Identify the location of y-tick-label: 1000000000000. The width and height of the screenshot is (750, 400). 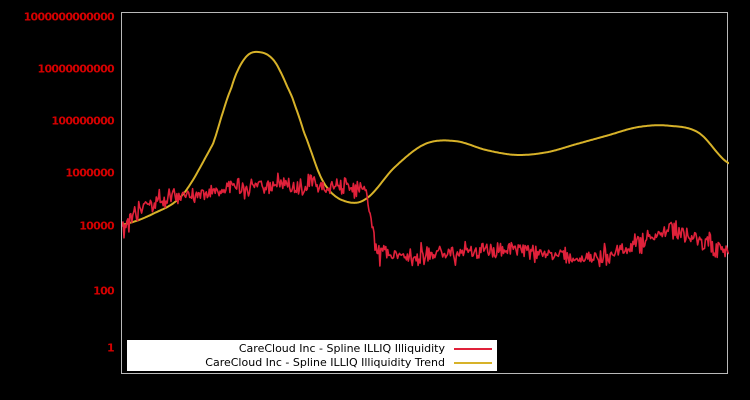
(69, 17).